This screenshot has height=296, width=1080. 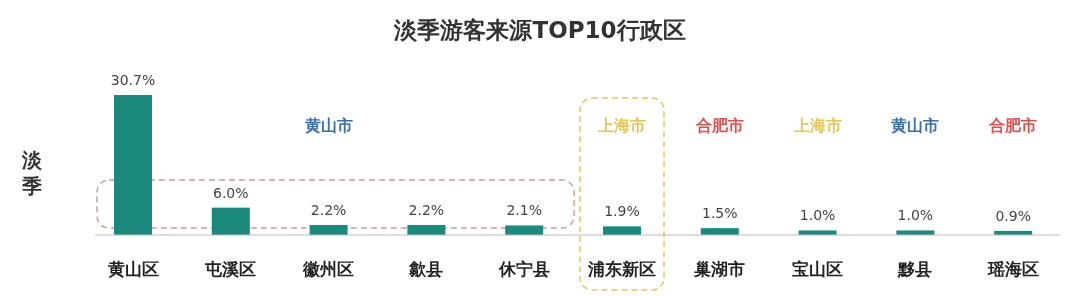 I want to click on data-label: 30.7%, so click(x=133, y=80).